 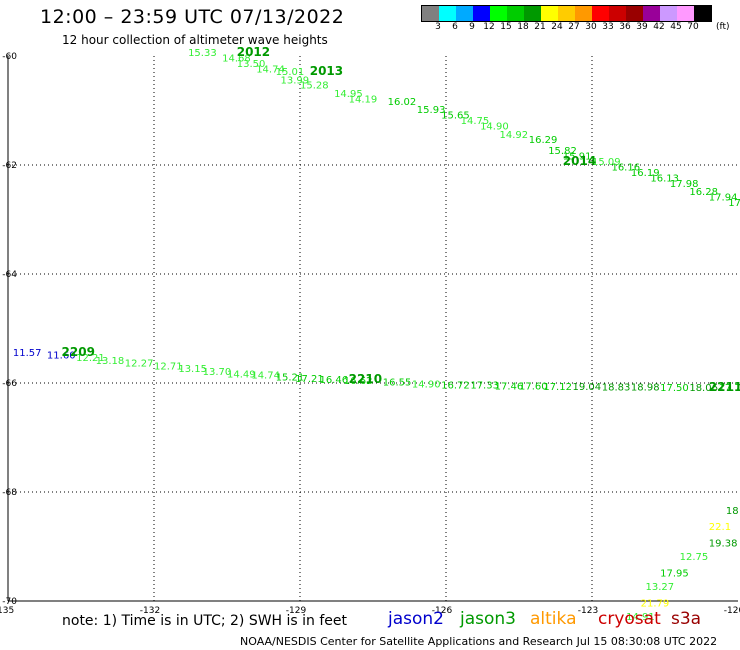 I want to click on wave-height-point: 12.27, so click(x=139, y=364).